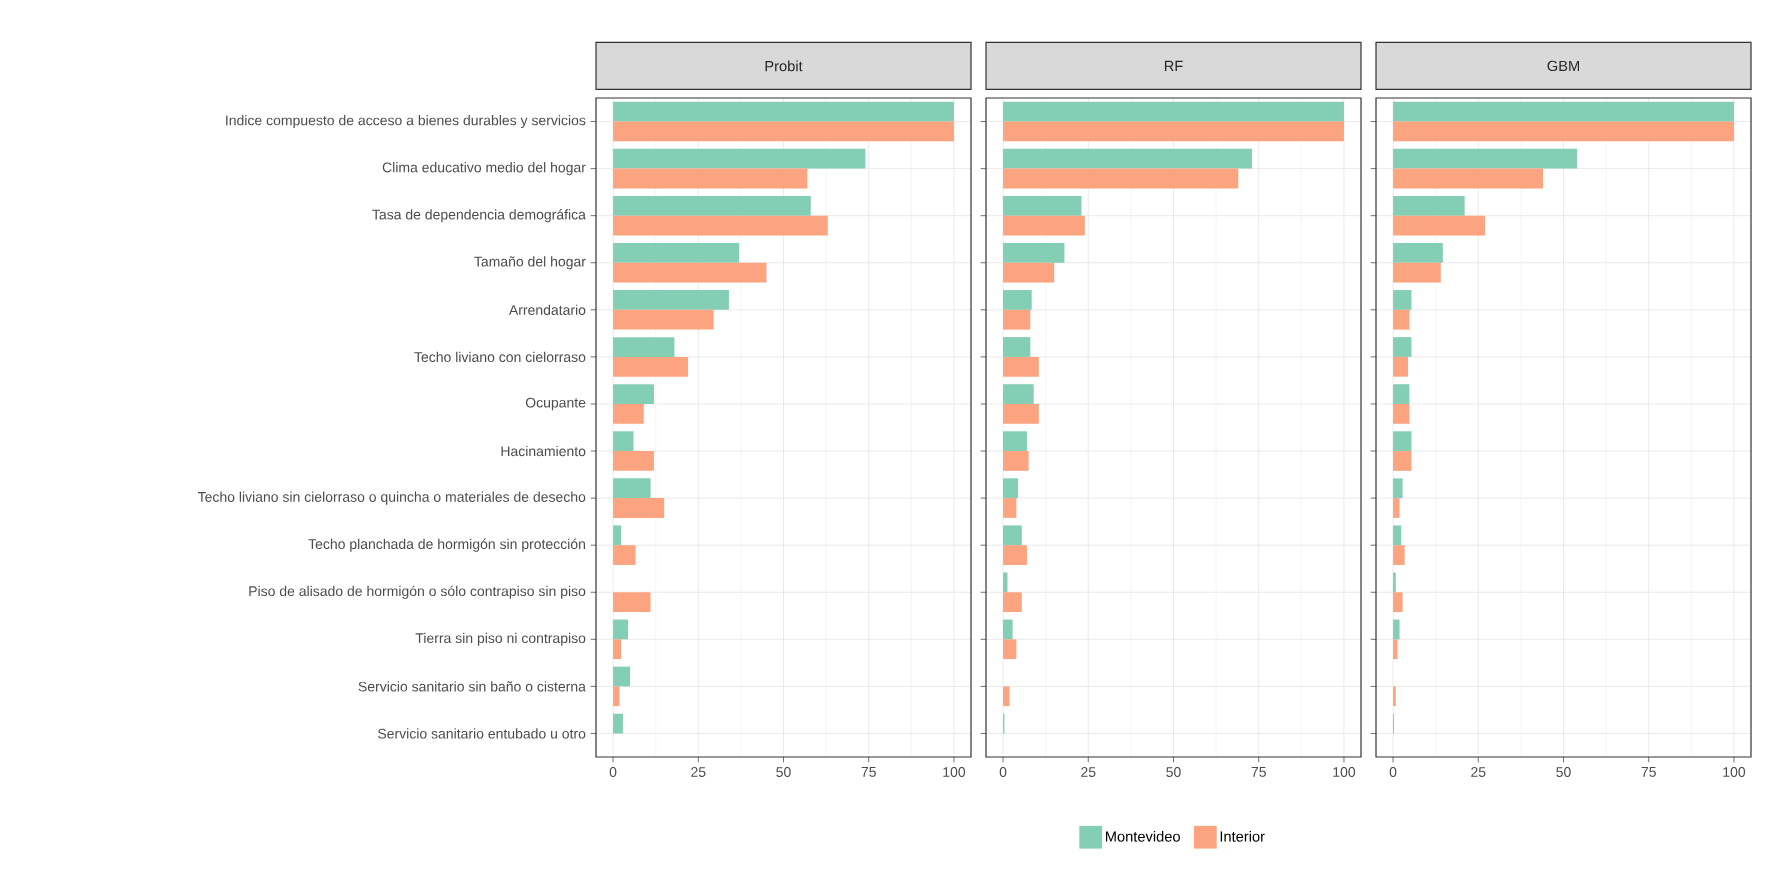 The width and height of the screenshot is (1771, 895). What do you see at coordinates (417, 592) in the screenshot?
I see `y-tick-label: Piso de alisado de hormigón o sólo contrapiso sin piso` at bounding box center [417, 592].